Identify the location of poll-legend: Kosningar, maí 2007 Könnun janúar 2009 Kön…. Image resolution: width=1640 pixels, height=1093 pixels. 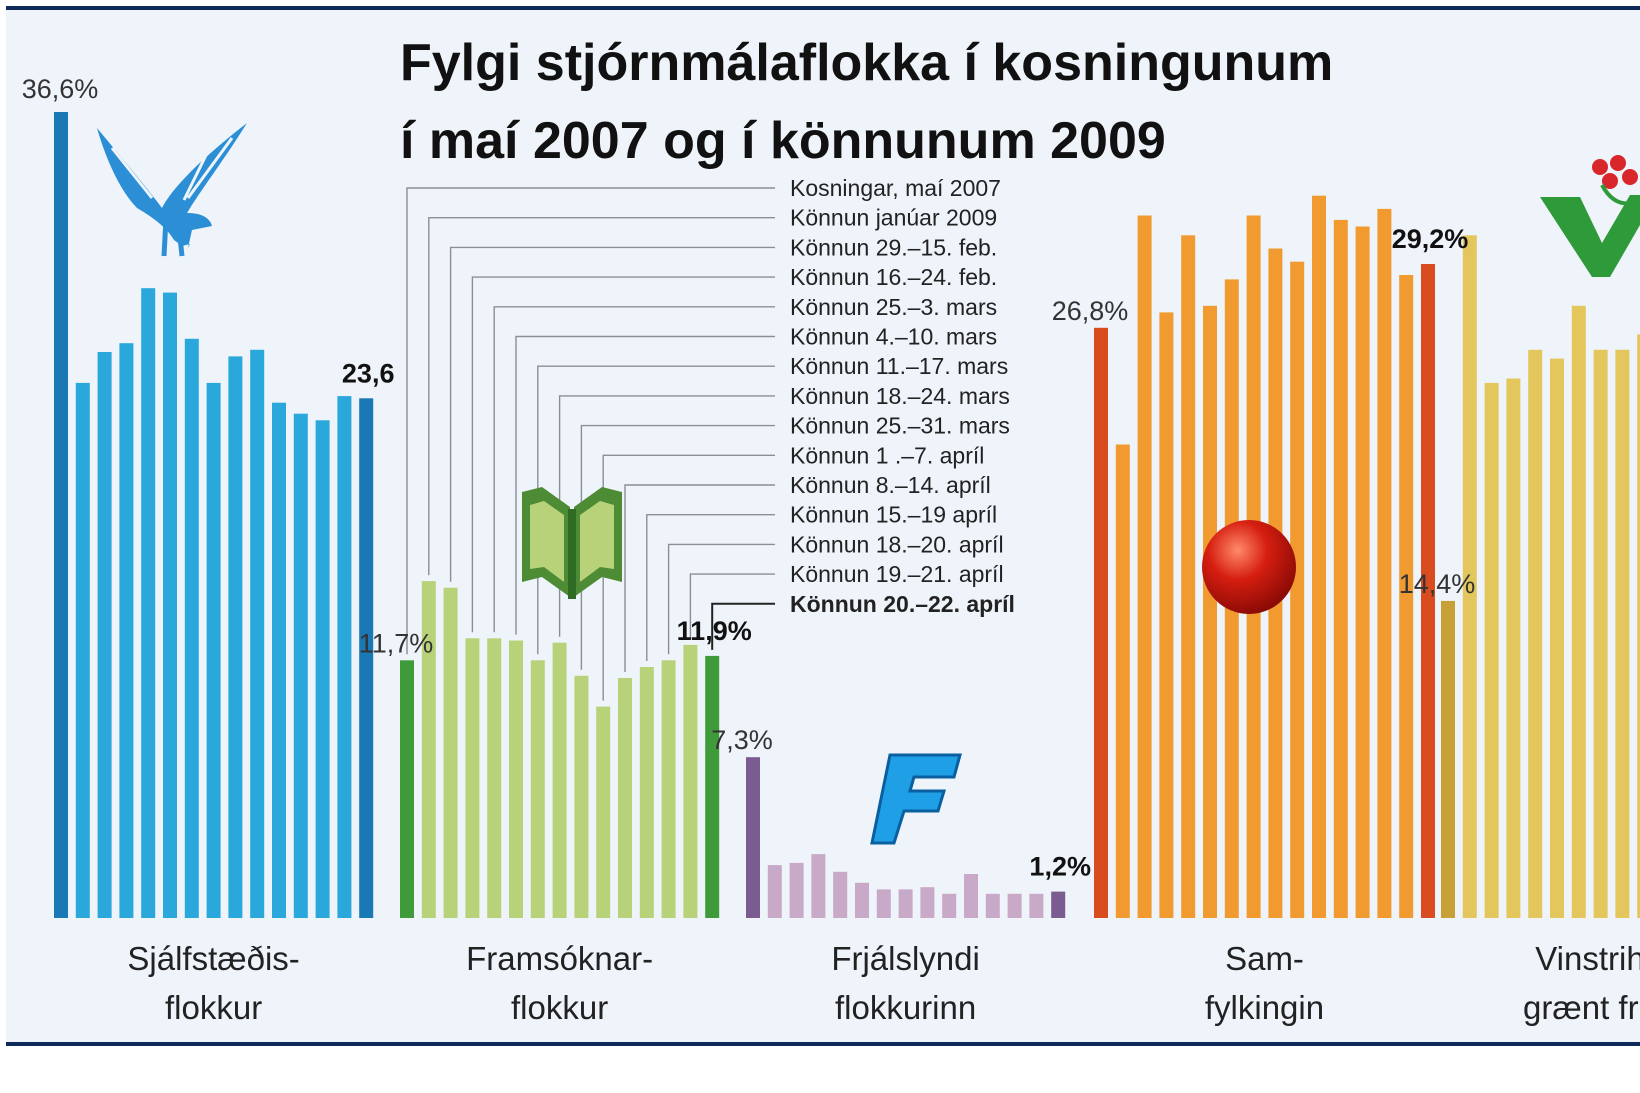
(902, 396).